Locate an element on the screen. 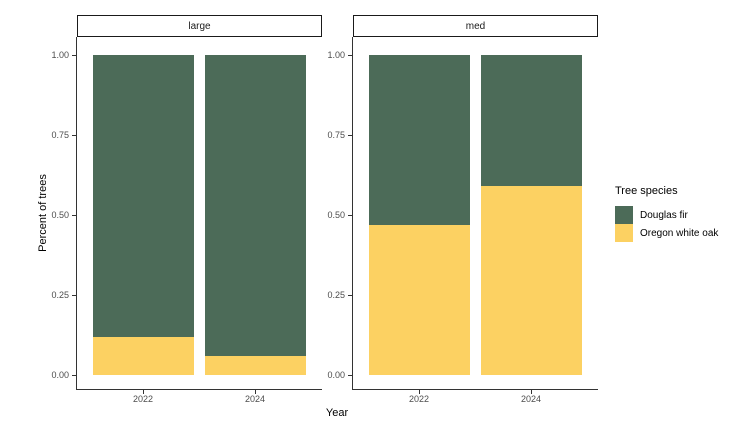 This screenshot has width=743, height=430. legend-title: Tree species is located at coordinates (646, 191).